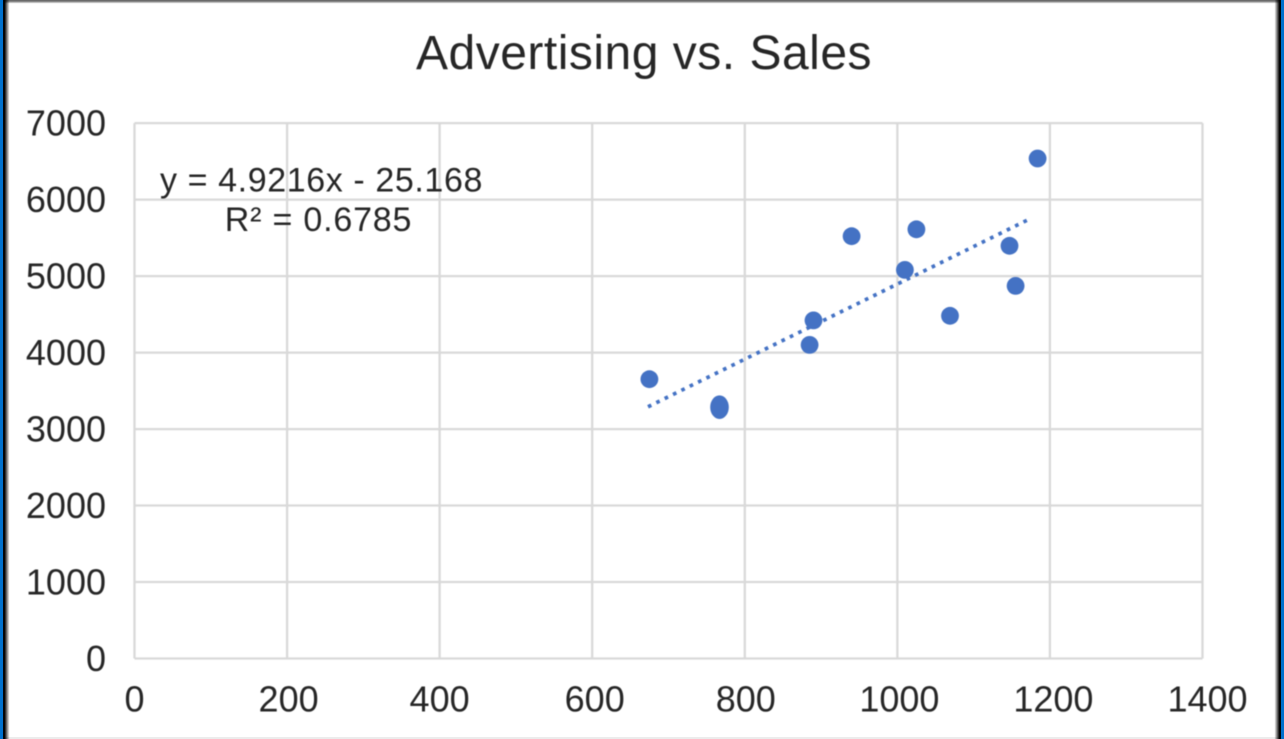  Describe the element at coordinates (289, 699) in the screenshot. I see `svg-text: 200` at that location.